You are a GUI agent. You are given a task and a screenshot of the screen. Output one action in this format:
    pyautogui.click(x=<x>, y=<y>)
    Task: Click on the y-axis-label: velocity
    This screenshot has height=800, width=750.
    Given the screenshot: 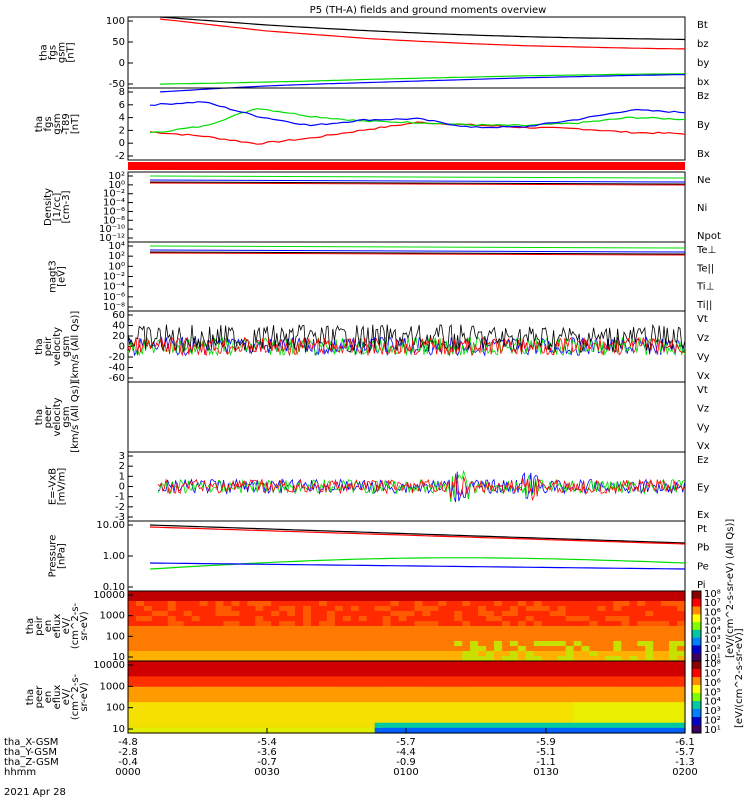 What is the action you would take?
    pyautogui.click(x=57, y=346)
    